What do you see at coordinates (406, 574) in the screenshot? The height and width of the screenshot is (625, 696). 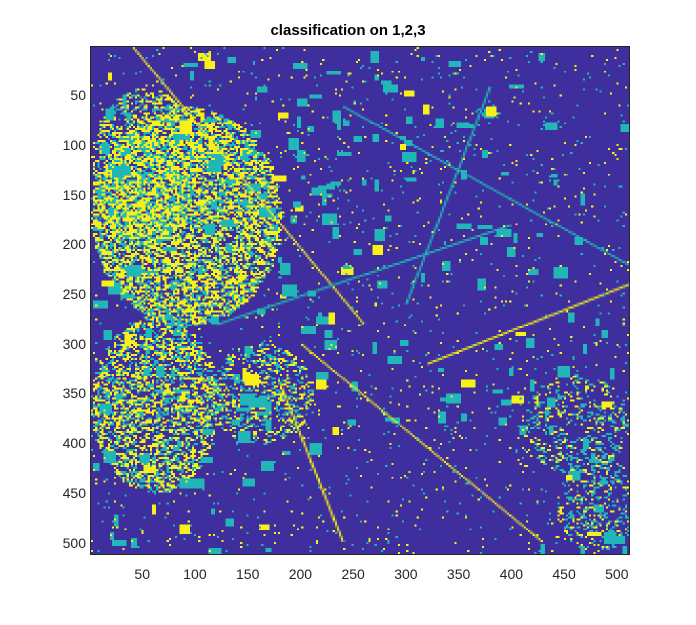 I see `x-tick-label: 300` at bounding box center [406, 574].